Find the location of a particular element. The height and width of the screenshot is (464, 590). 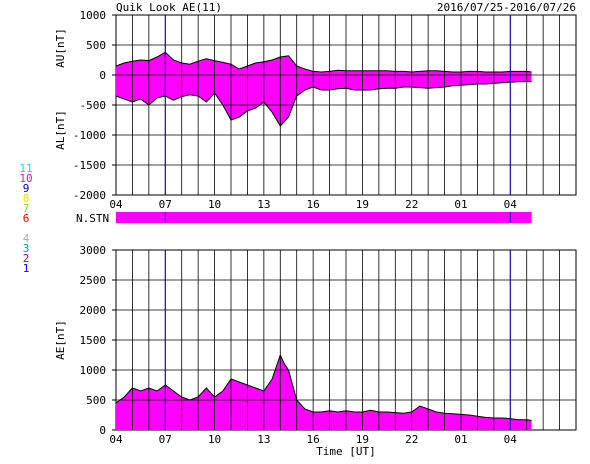

y-tick-label: -1000 is located at coordinates (89, 135).